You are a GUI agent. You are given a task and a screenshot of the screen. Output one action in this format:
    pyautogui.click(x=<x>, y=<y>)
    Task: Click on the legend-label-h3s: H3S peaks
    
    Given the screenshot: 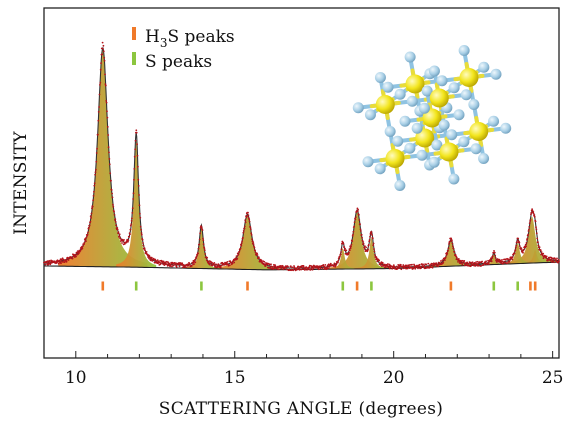 What is the action you would take?
    pyautogui.click(x=190, y=38)
    